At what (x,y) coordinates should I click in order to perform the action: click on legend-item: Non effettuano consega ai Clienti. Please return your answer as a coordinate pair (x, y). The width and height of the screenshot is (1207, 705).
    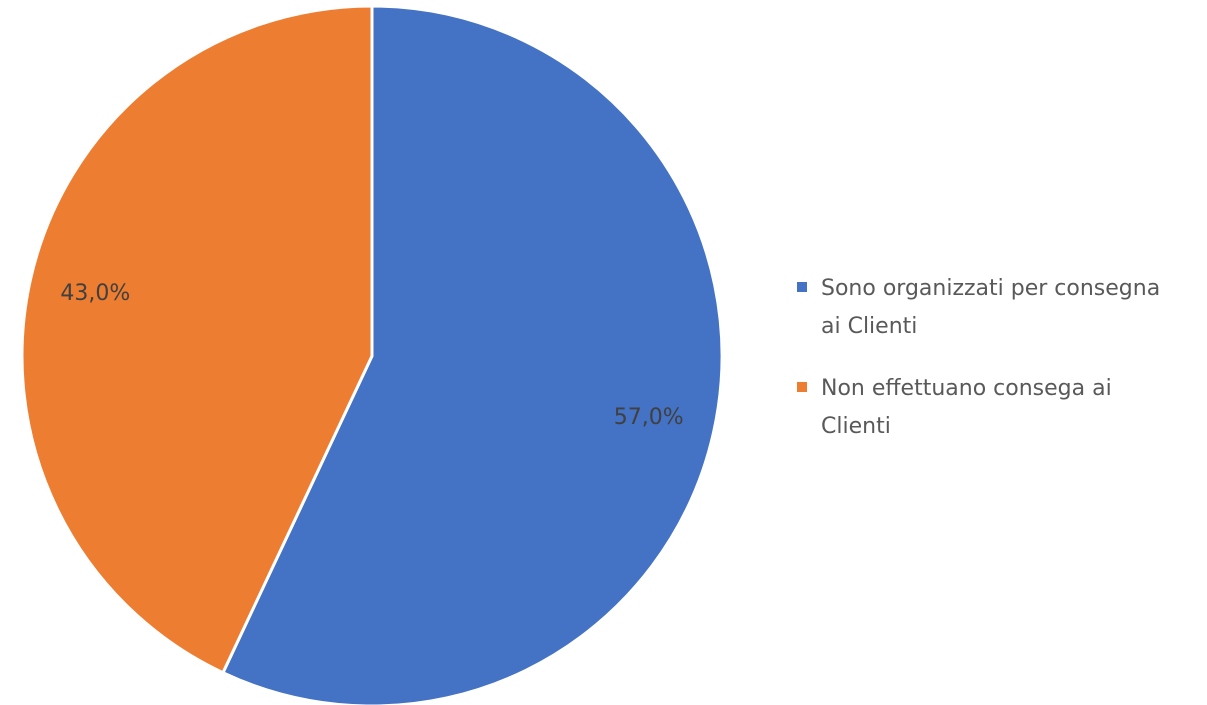
    Looking at the image, I should click on (982, 408).